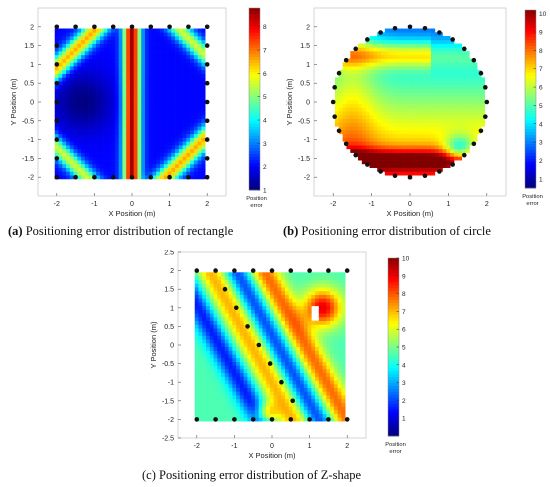 This screenshot has width=550, height=487. What do you see at coordinates (410, 102) in the screenshot?
I see `anchor-points` at bounding box center [410, 102].